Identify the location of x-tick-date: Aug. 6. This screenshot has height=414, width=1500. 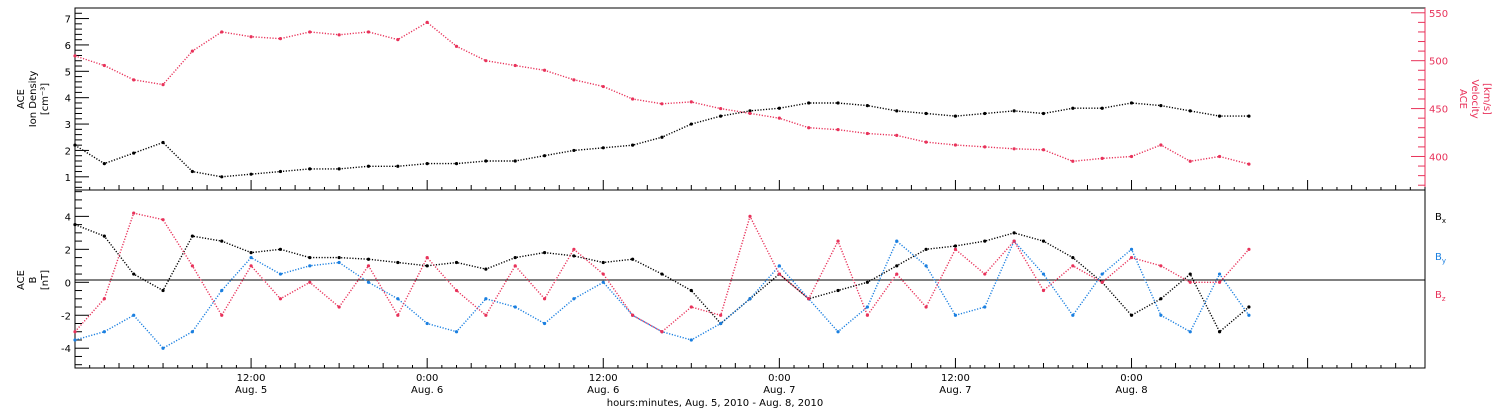
(427, 390).